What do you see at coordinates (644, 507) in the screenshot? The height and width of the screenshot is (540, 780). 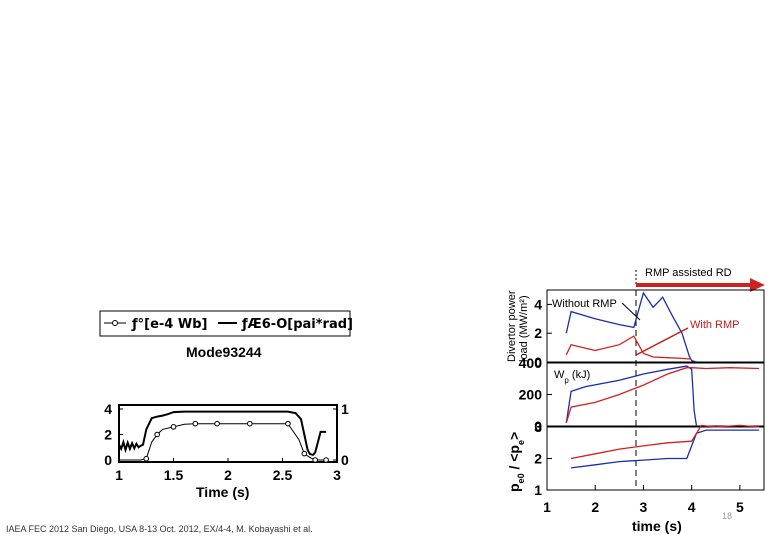 I see `right-xtick-label: 3` at bounding box center [644, 507].